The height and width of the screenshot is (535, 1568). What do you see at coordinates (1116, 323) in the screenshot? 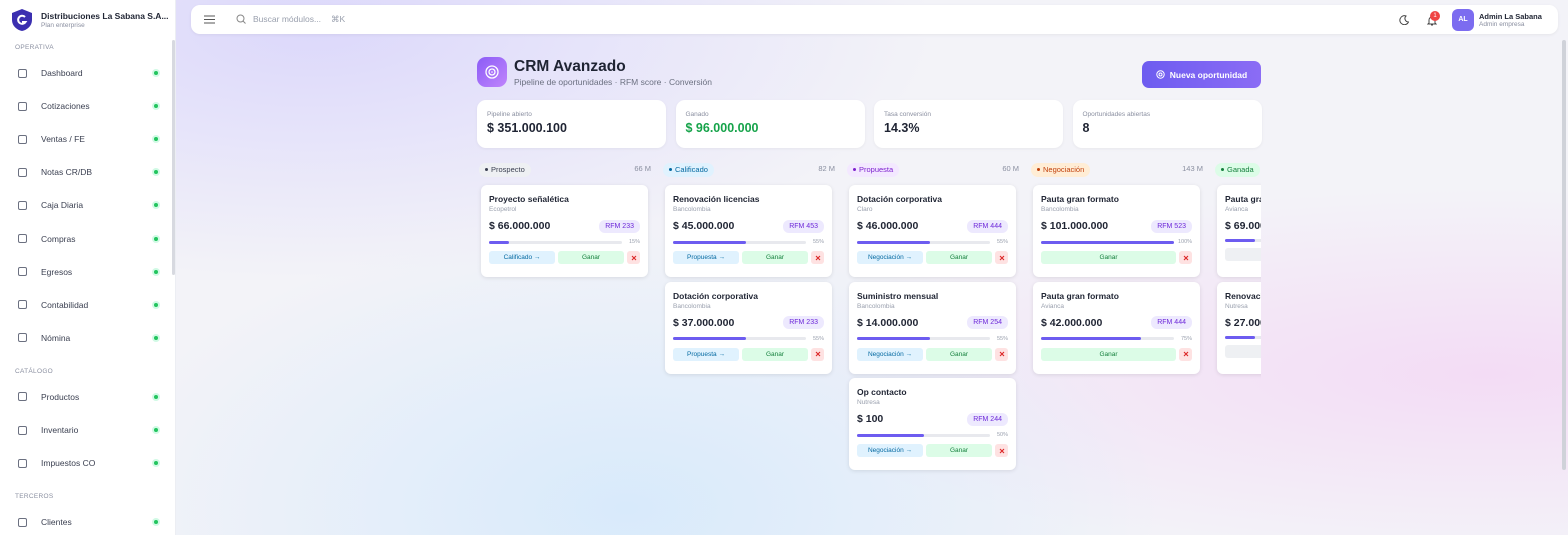
I see `amount-row: $ 42.000.000 RFM 444` at bounding box center [1116, 323].